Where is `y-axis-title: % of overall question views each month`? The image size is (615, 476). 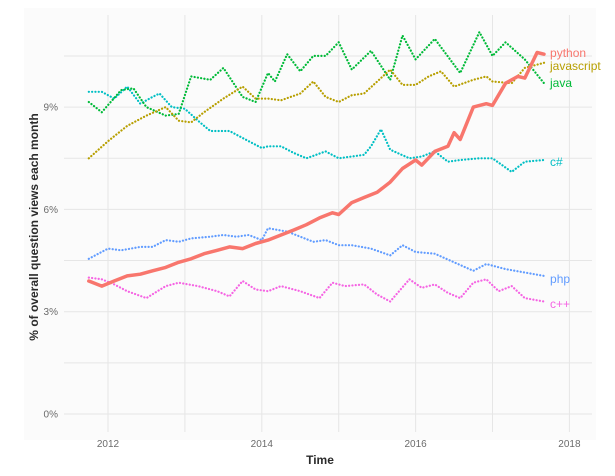
y-axis-title: % of overall question views each month is located at coordinates (34, 226).